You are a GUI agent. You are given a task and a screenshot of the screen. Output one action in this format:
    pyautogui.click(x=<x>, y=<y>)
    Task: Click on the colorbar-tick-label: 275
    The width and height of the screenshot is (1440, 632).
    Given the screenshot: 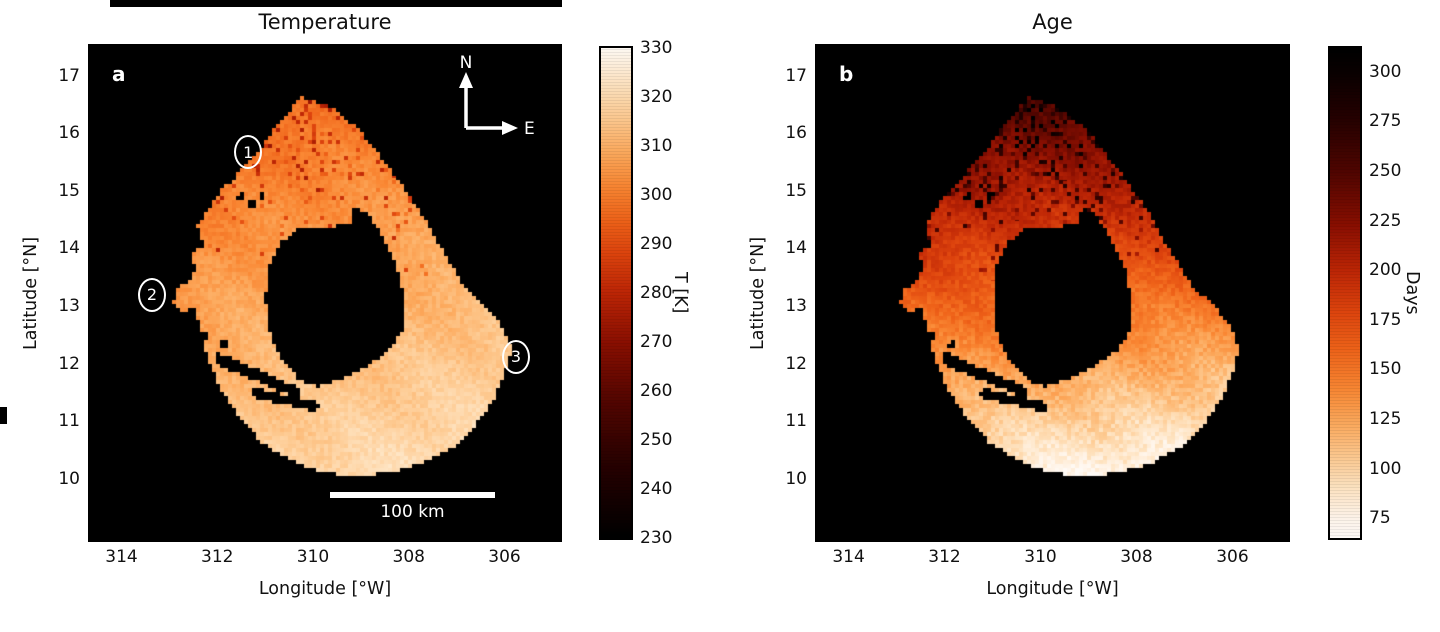 What is the action you would take?
    pyautogui.click(x=1385, y=121)
    